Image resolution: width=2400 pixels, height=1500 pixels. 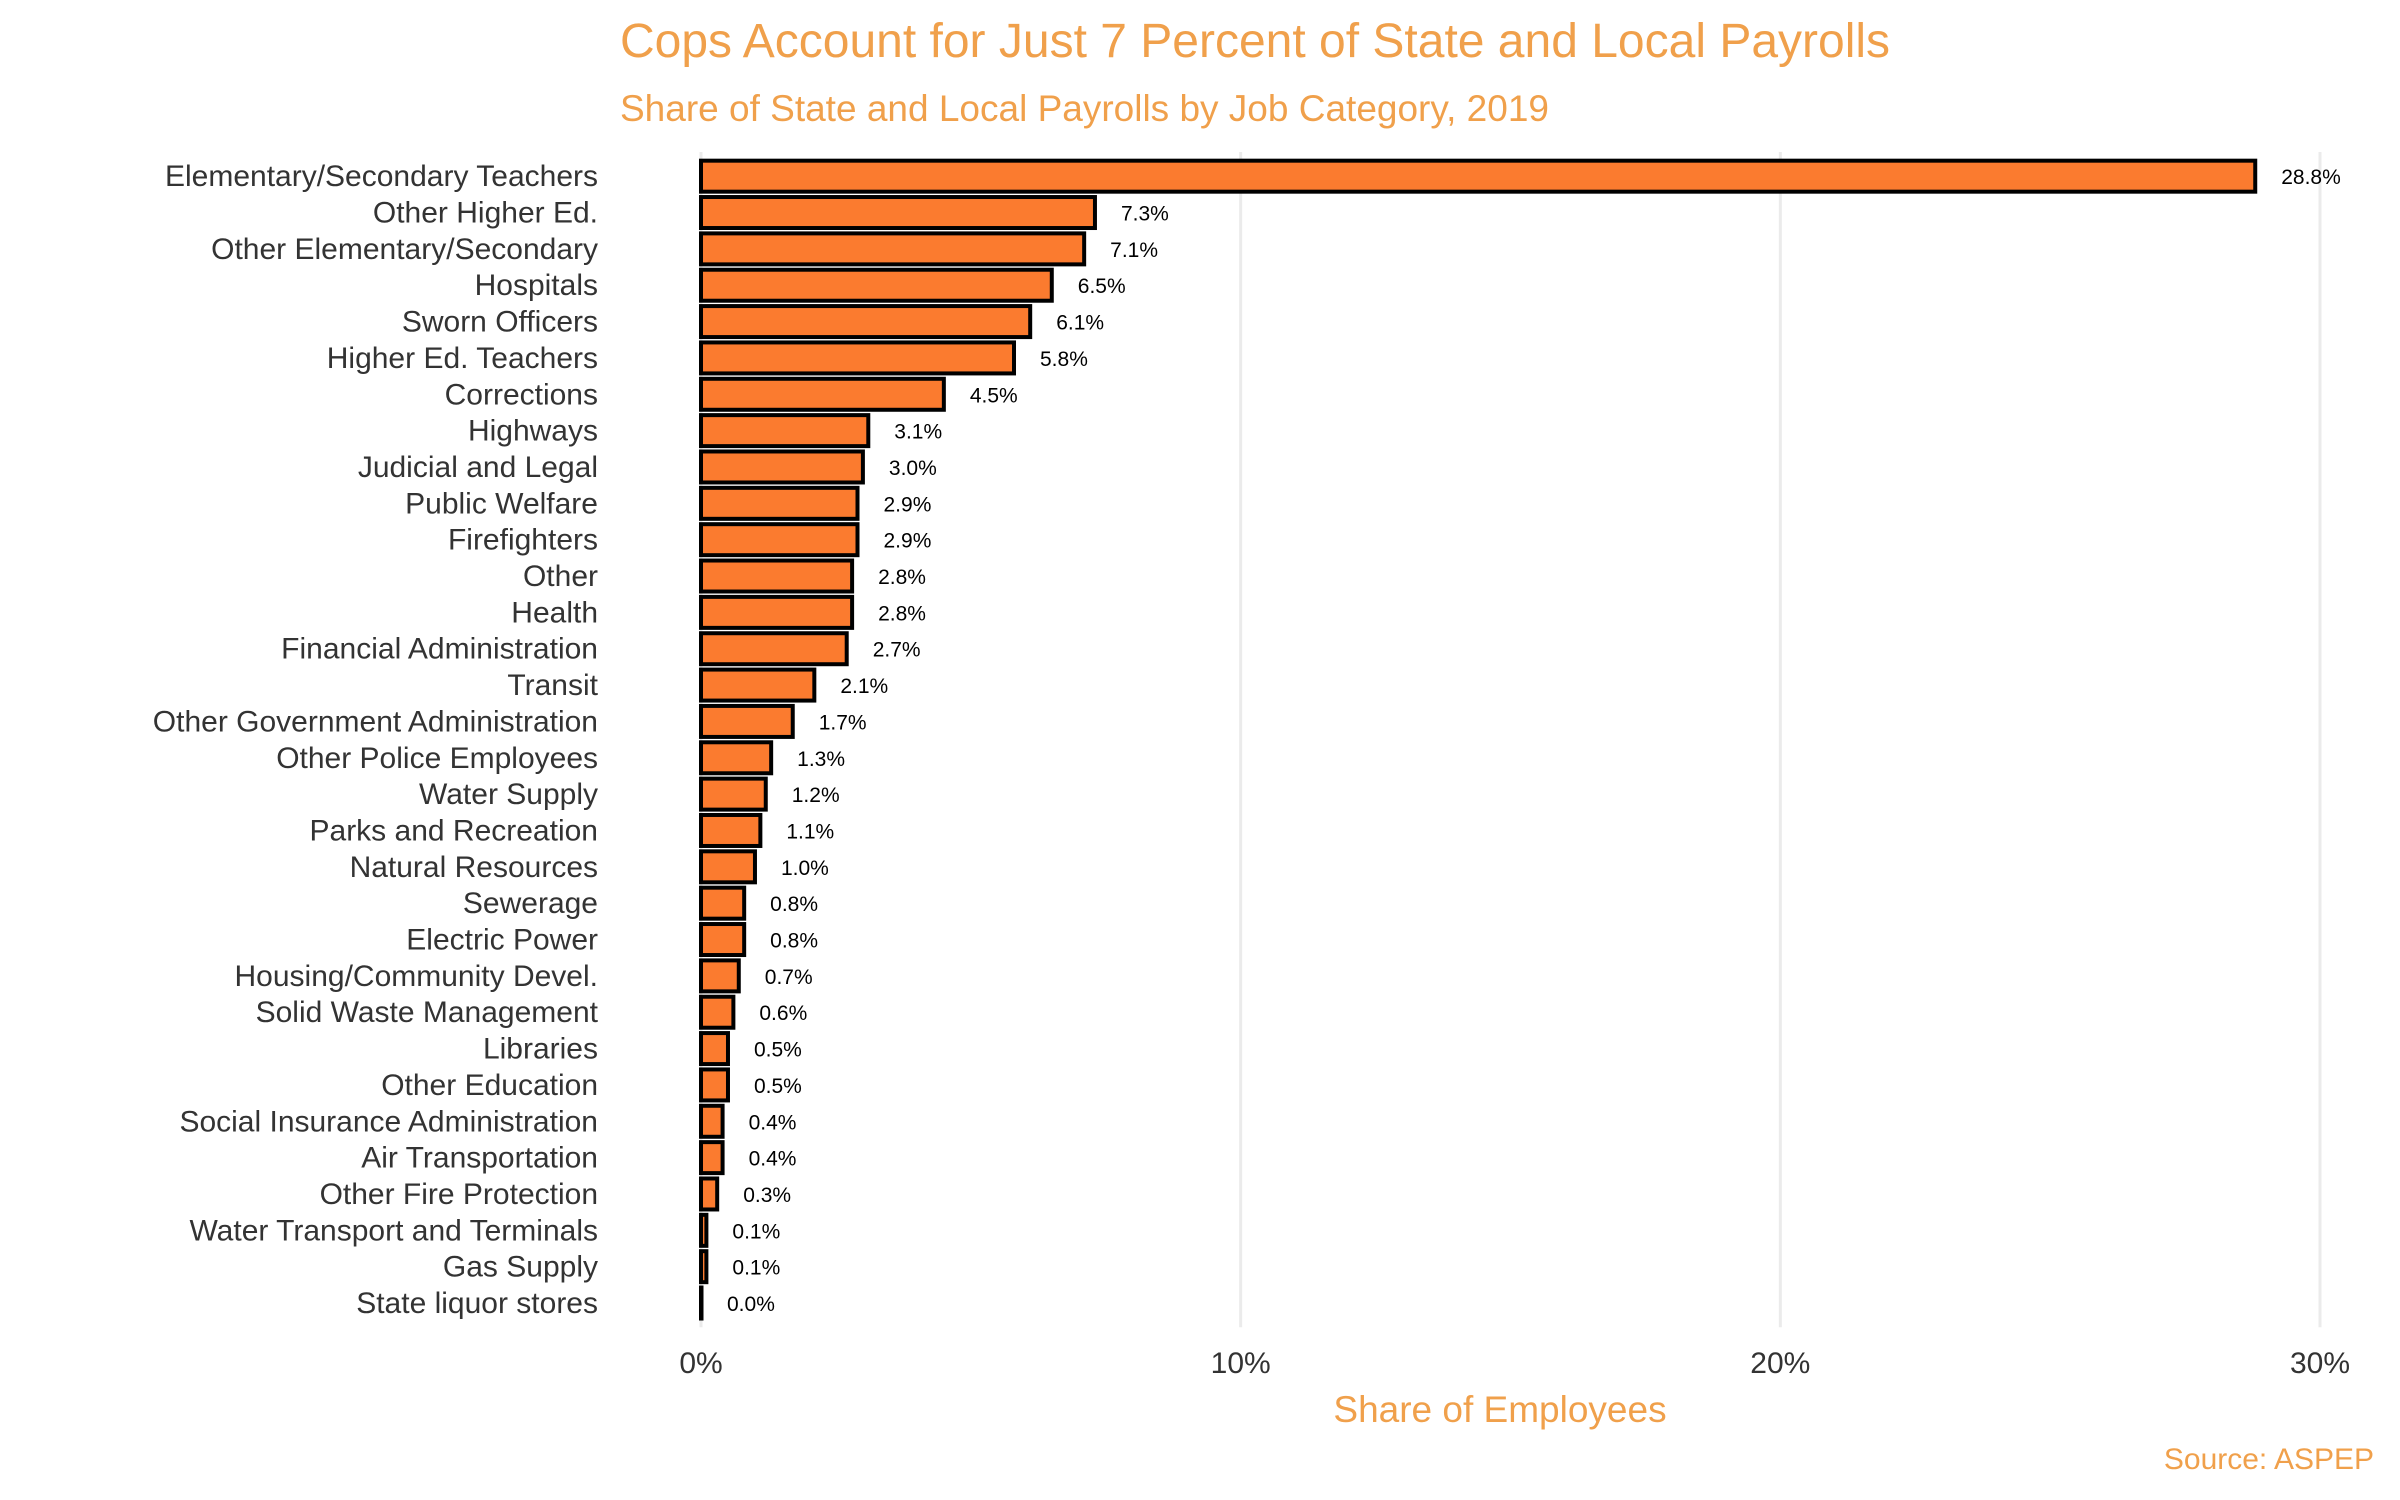 What do you see at coordinates (902, 613) in the screenshot?
I see `data-label-12: 2.8%` at bounding box center [902, 613].